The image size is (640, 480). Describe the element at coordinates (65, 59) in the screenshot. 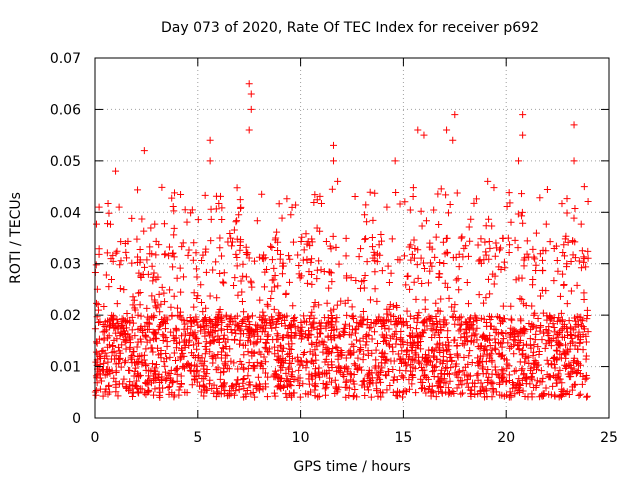

I see `y-tick-label: 0.07` at that location.